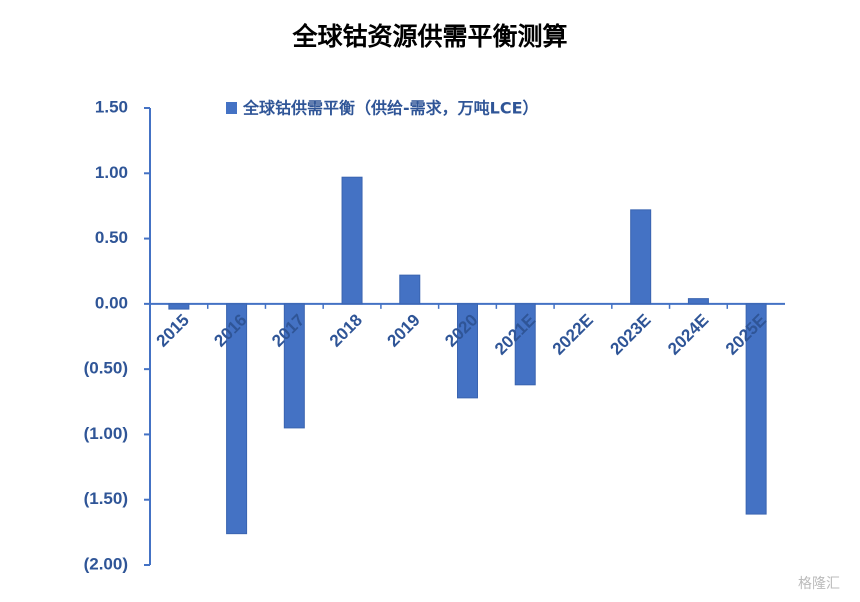 The image size is (860, 602). What do you see at coordinates (111, 106) in the screenshot?
I see `y-tick-label: 1.50` at bounding box center [111, 106].